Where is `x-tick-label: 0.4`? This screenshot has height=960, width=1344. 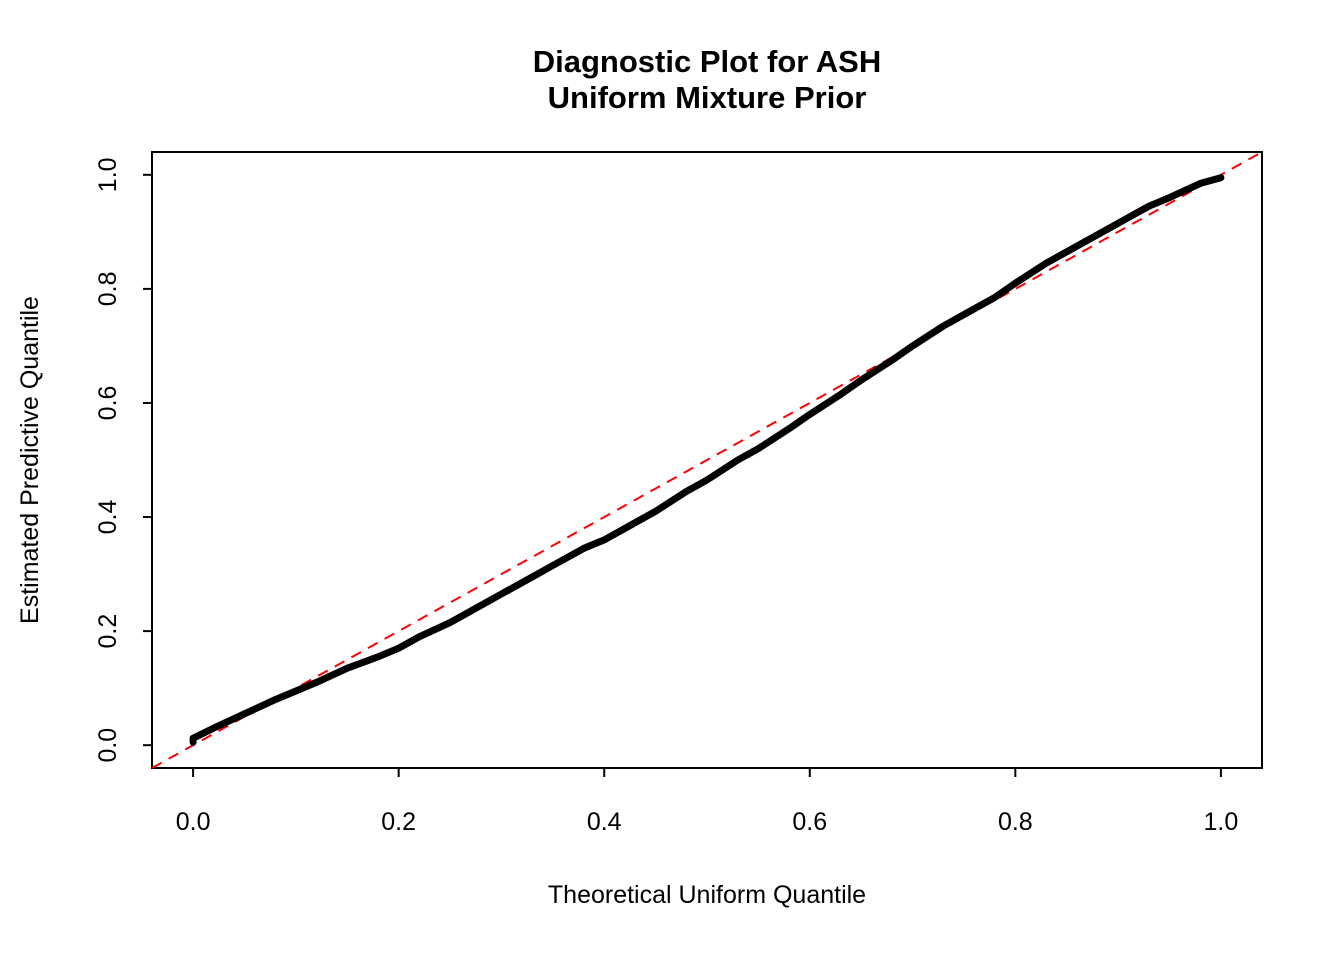 x-tick-label: 0.4 is located at coordinates (604, 822).